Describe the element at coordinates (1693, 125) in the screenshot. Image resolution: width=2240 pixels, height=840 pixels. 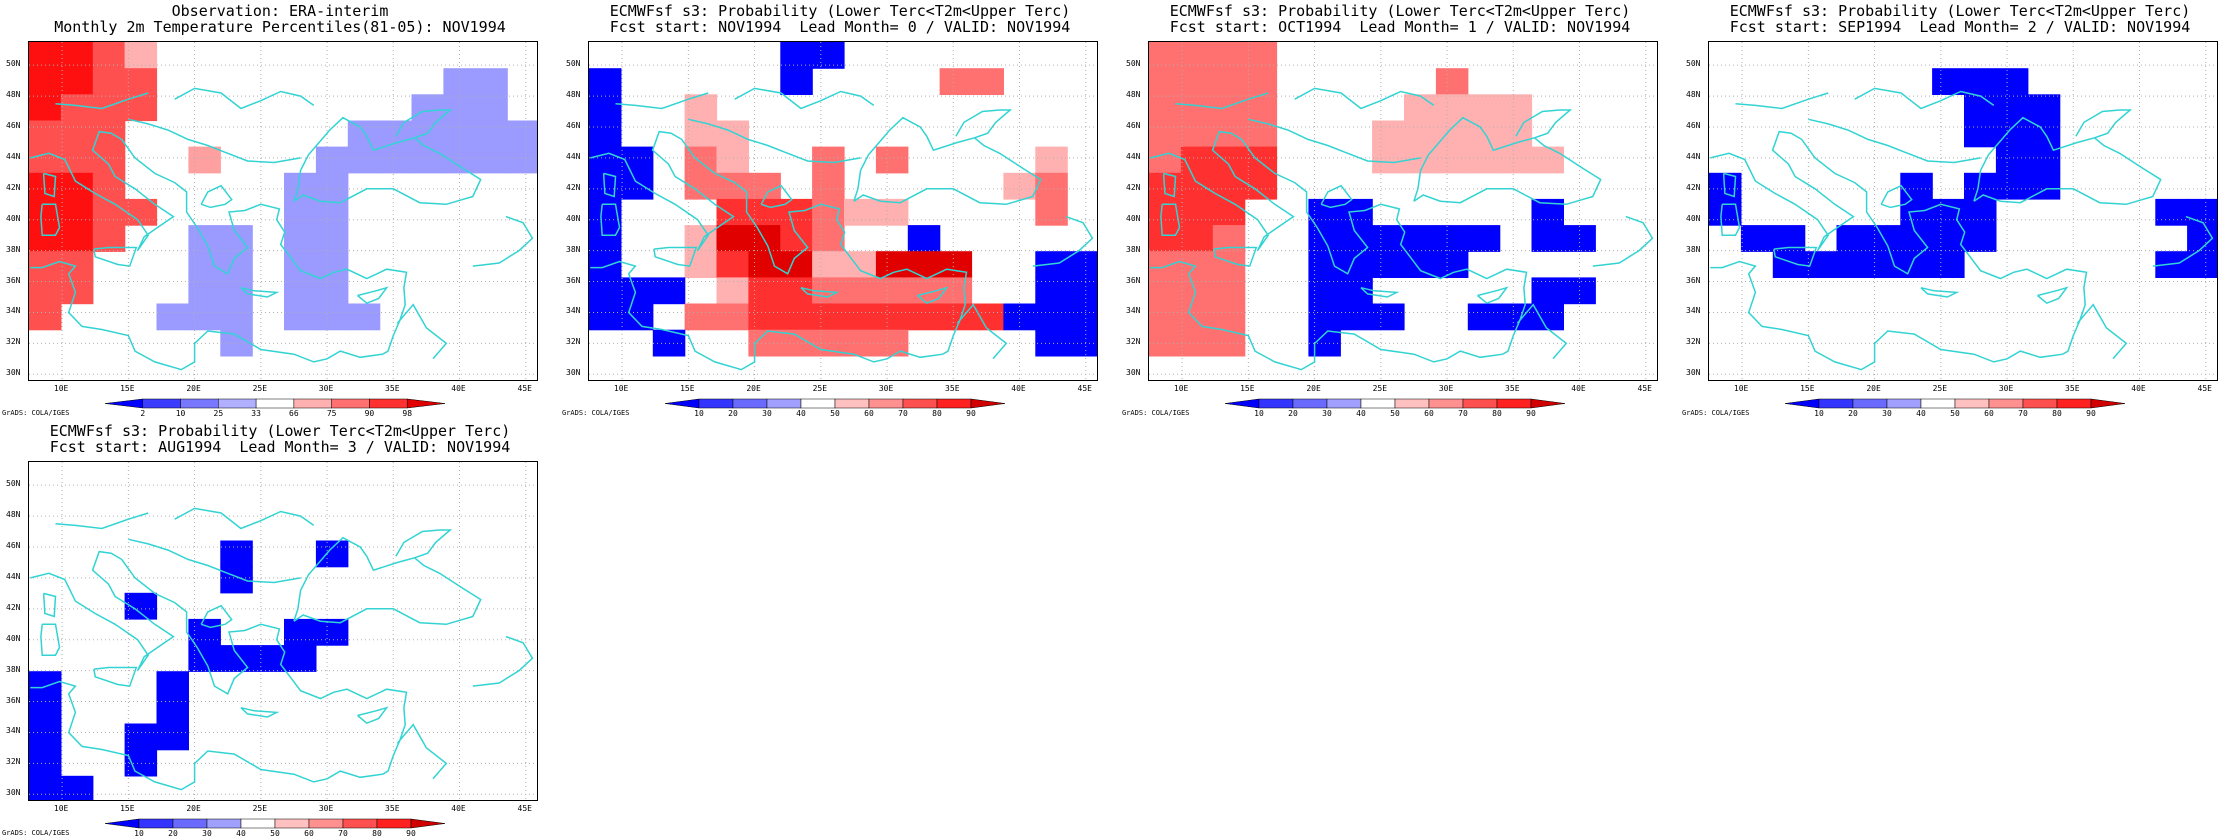
I see `lat-tick-label: 46N` at that location.